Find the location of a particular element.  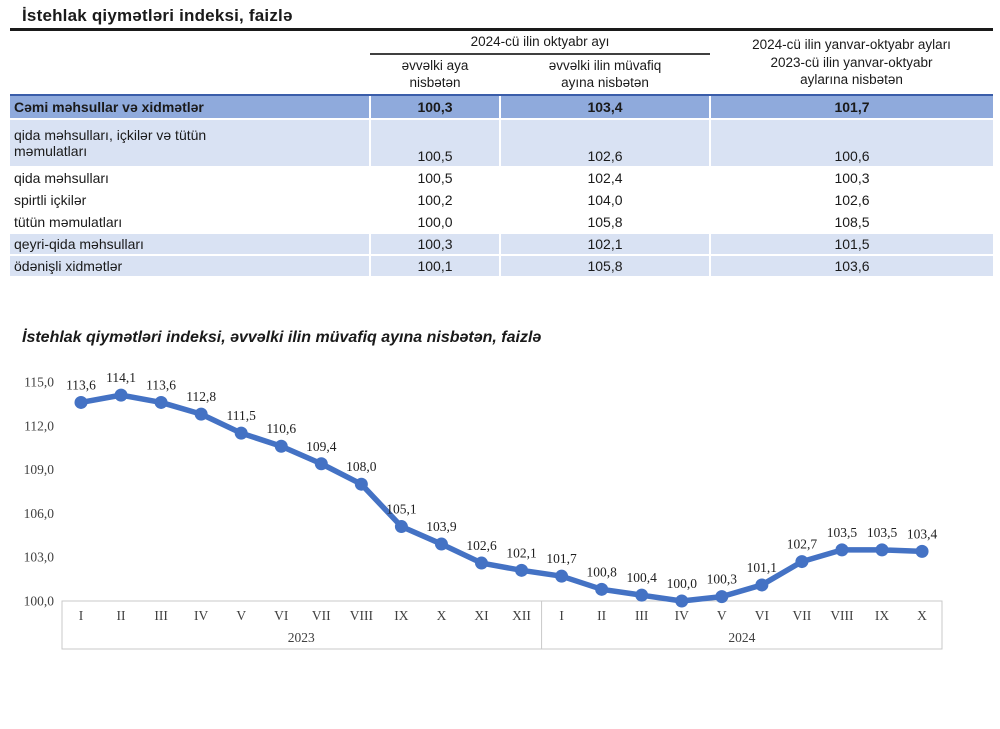

svg-text: 106,0 is located at coordinates (39, 513).